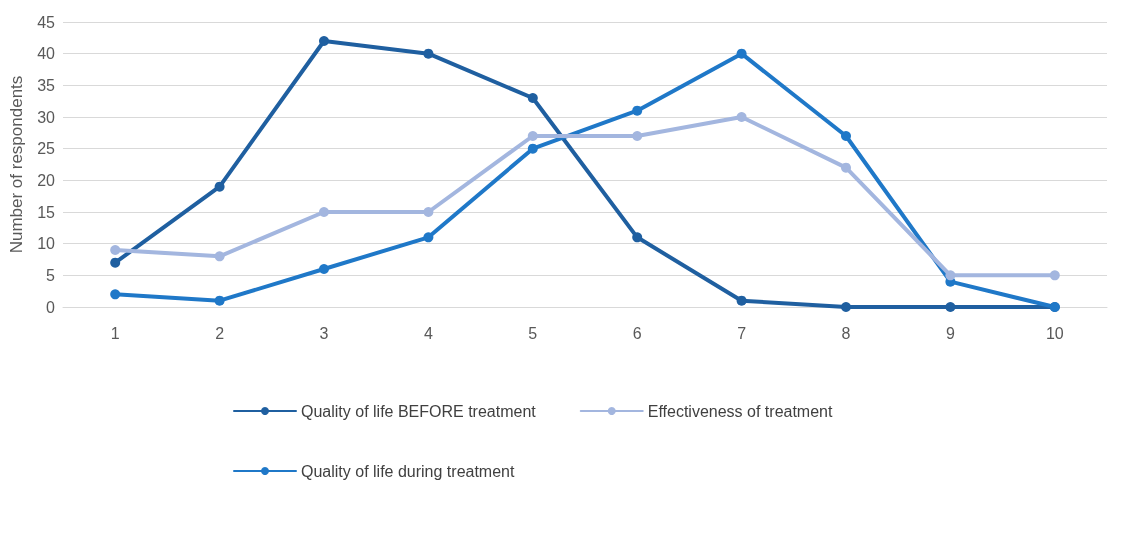  I want to click on x-tick-label: 9, so click(950, 333).